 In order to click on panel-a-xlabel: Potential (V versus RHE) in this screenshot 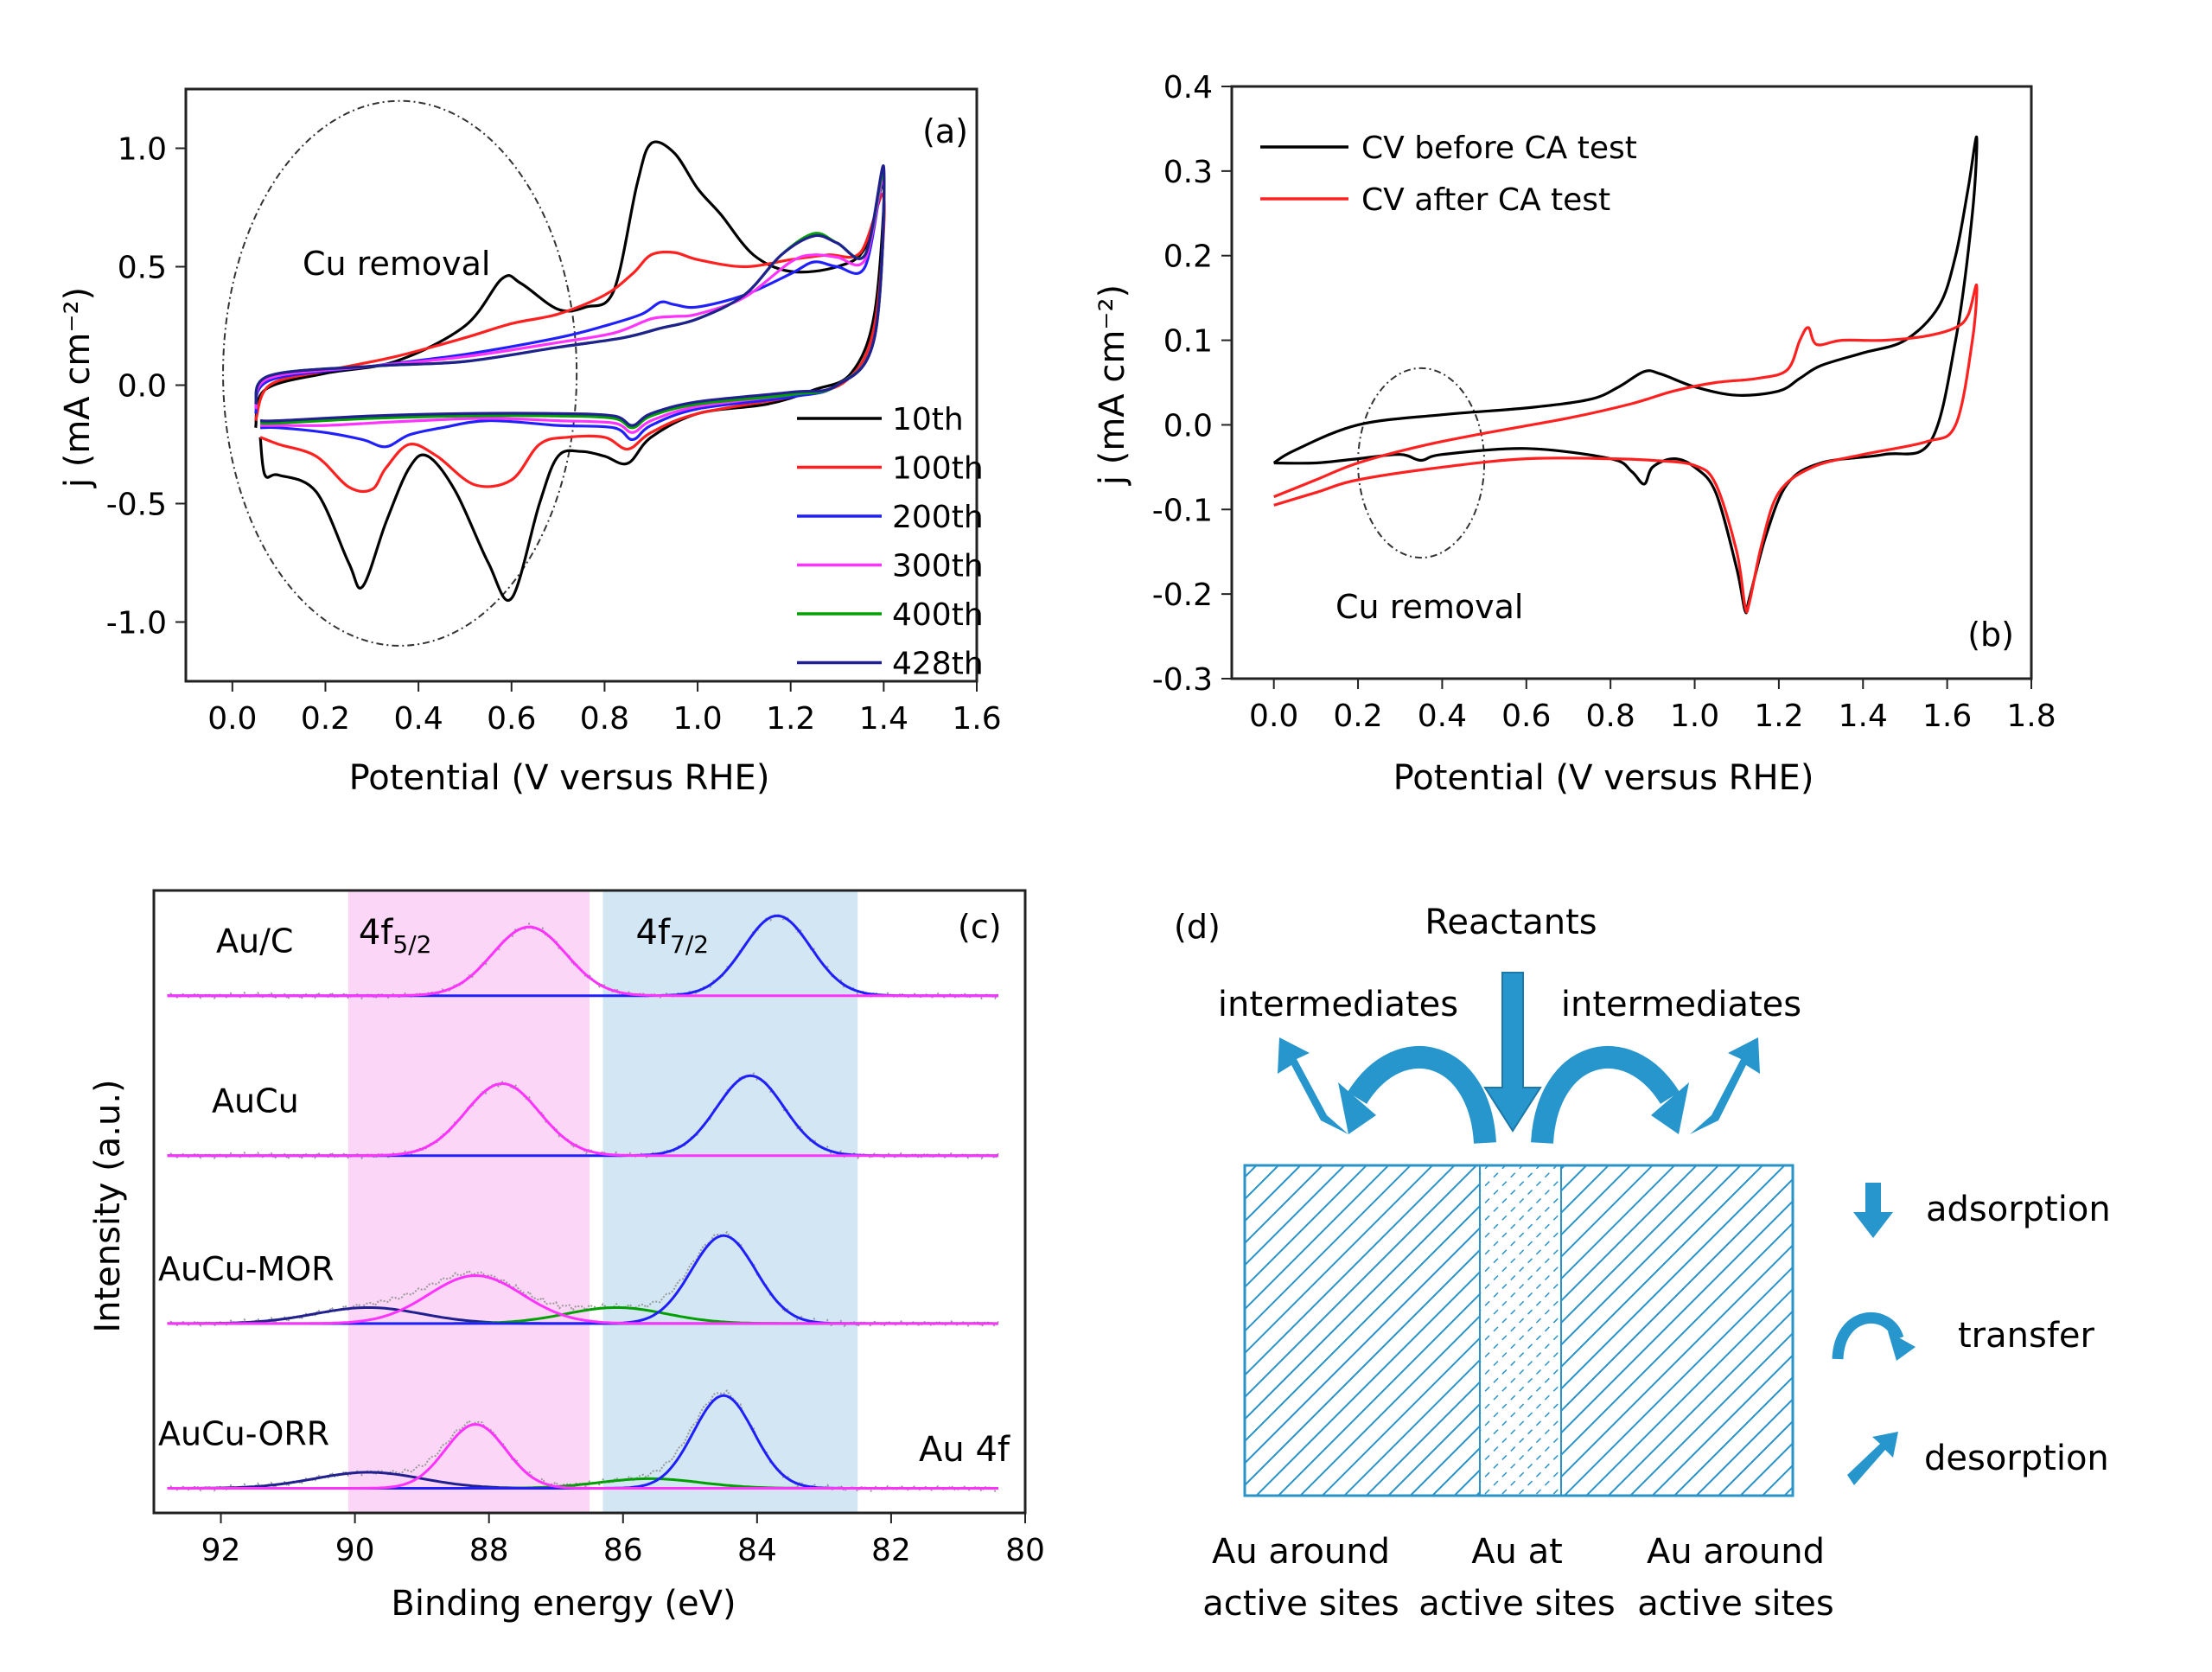, I will do `click(559, 778)`.